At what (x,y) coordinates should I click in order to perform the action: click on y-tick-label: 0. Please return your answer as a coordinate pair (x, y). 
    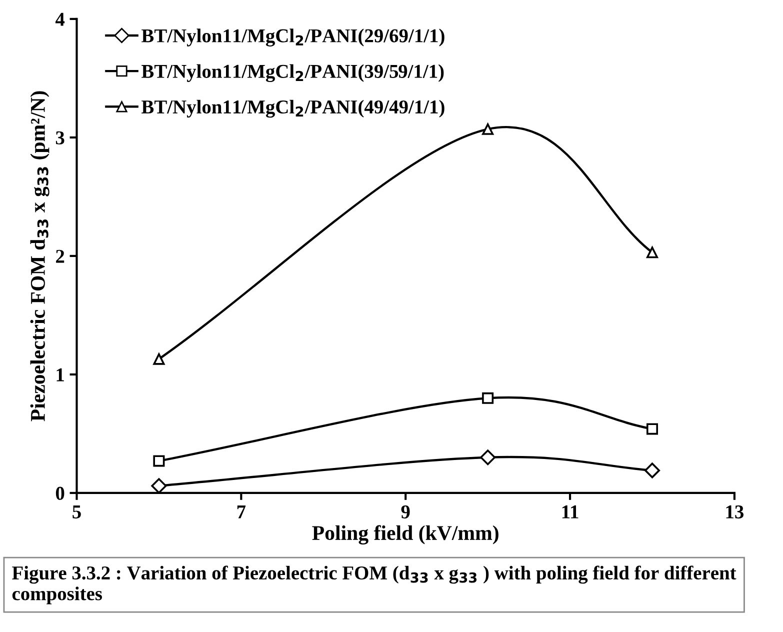
    Looking at the image, I should click on (60, 493).